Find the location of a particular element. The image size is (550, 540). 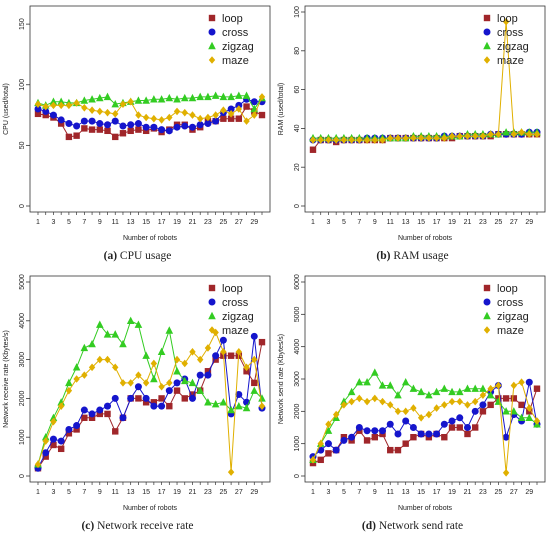

x-tick-label: 9 is located at coordinates (100, 222).